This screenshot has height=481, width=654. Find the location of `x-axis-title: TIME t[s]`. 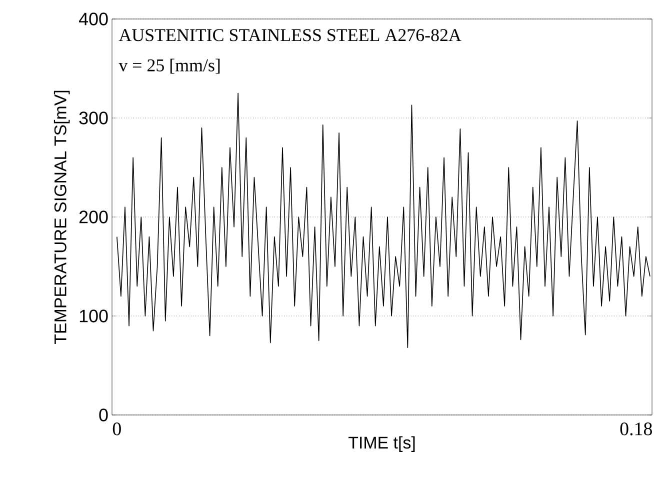

x-axis-title: TIME t[s] is located at coordinates (381, 444).